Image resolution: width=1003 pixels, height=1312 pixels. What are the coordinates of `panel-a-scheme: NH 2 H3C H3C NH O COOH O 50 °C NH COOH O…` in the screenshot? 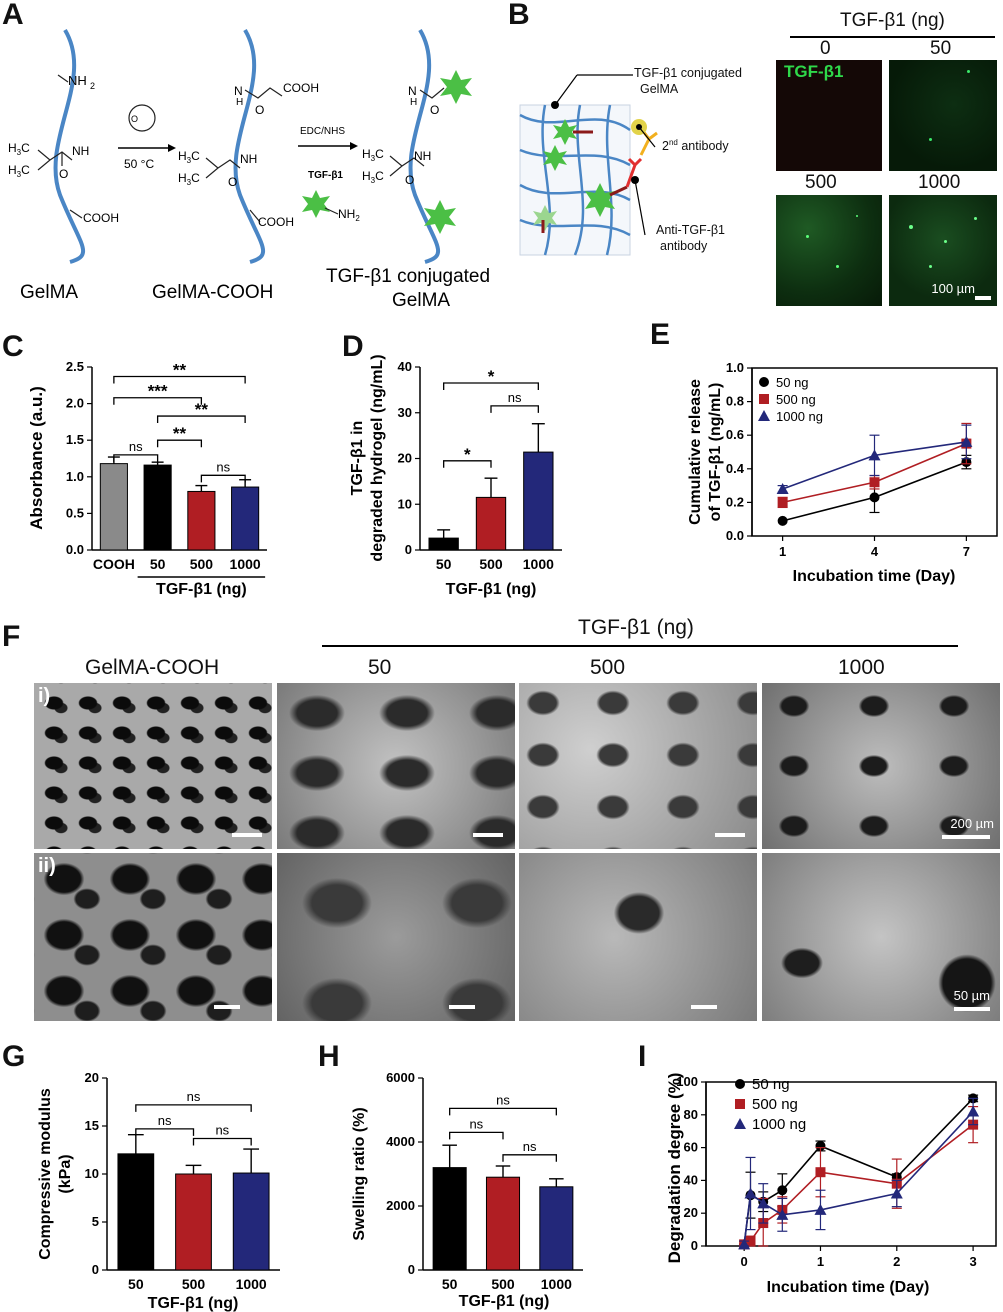 It's located at (249, 169).